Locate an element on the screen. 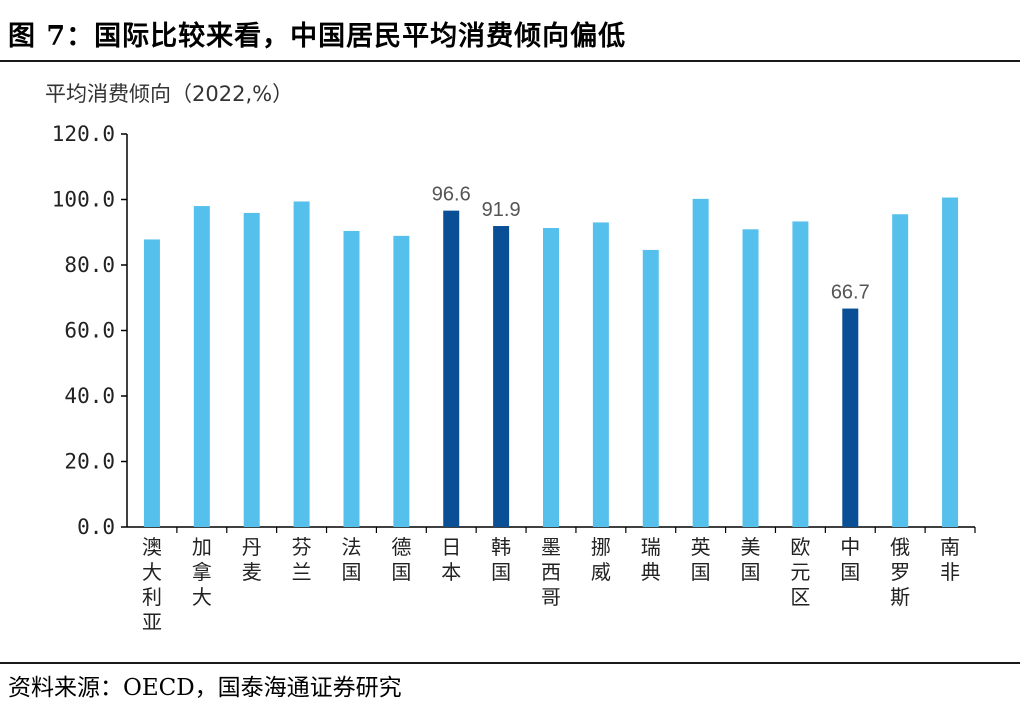  x-tick-label: 墨西哥 is located at coordinates (551, 572).